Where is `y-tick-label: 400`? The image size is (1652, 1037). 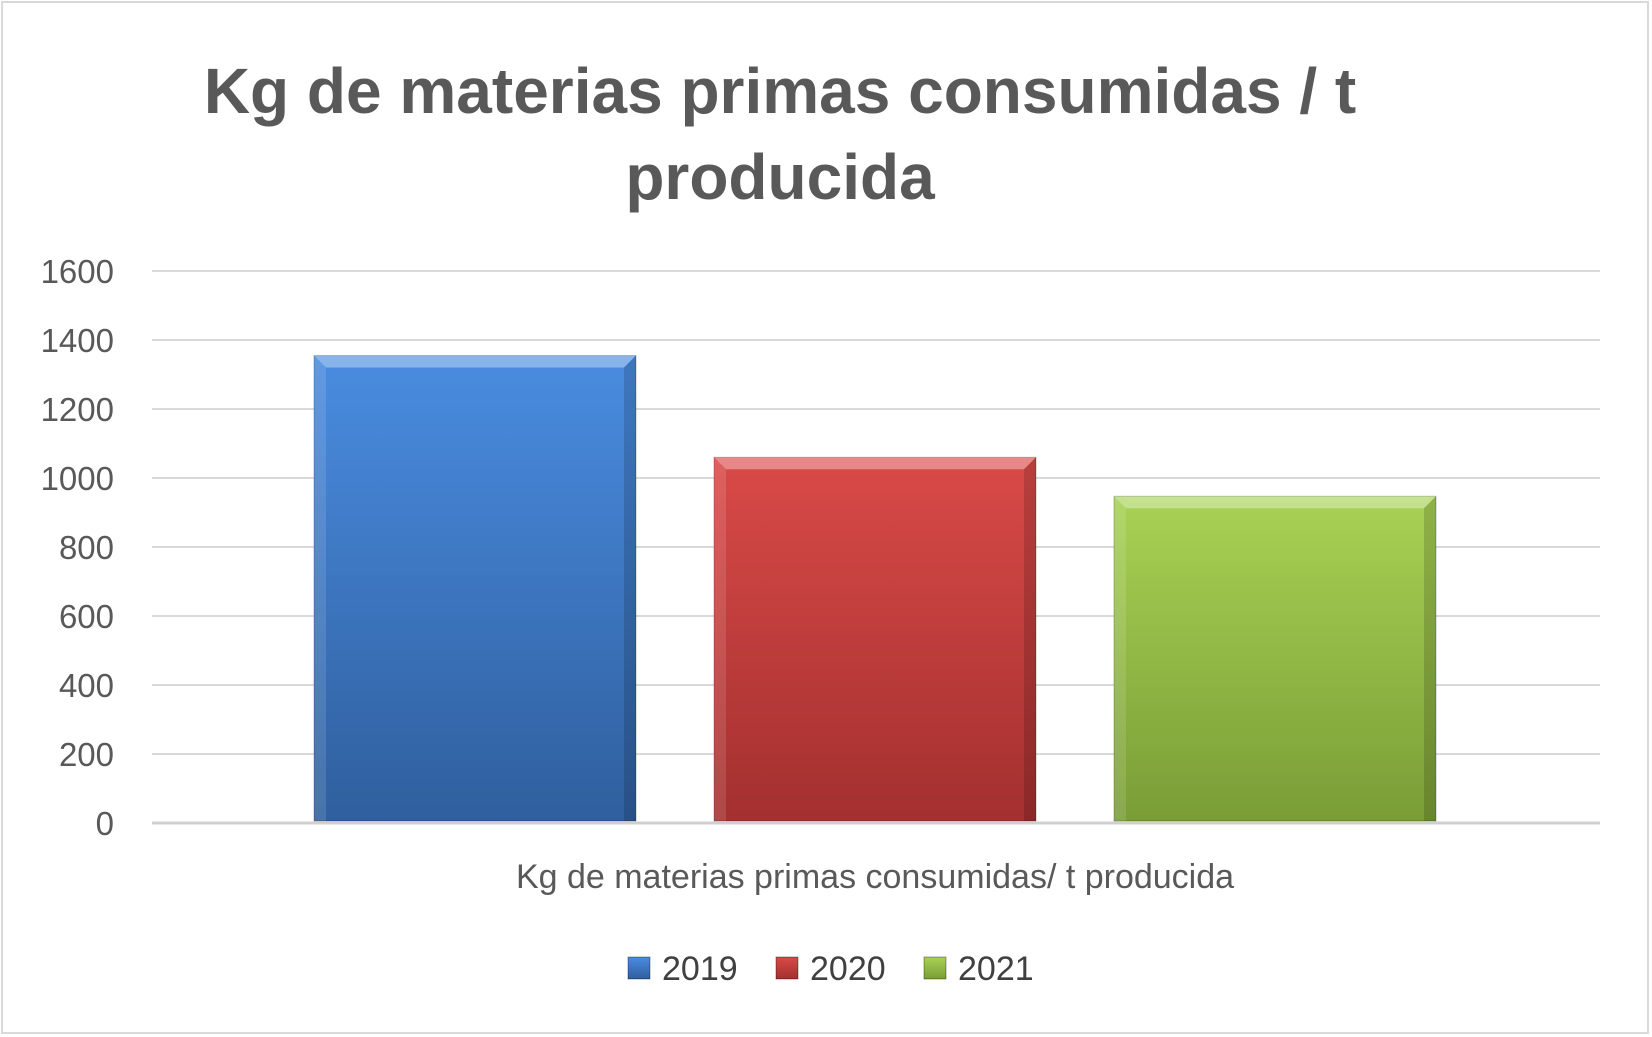
y-tick-label: 400 is located at coordinates (86, 685).